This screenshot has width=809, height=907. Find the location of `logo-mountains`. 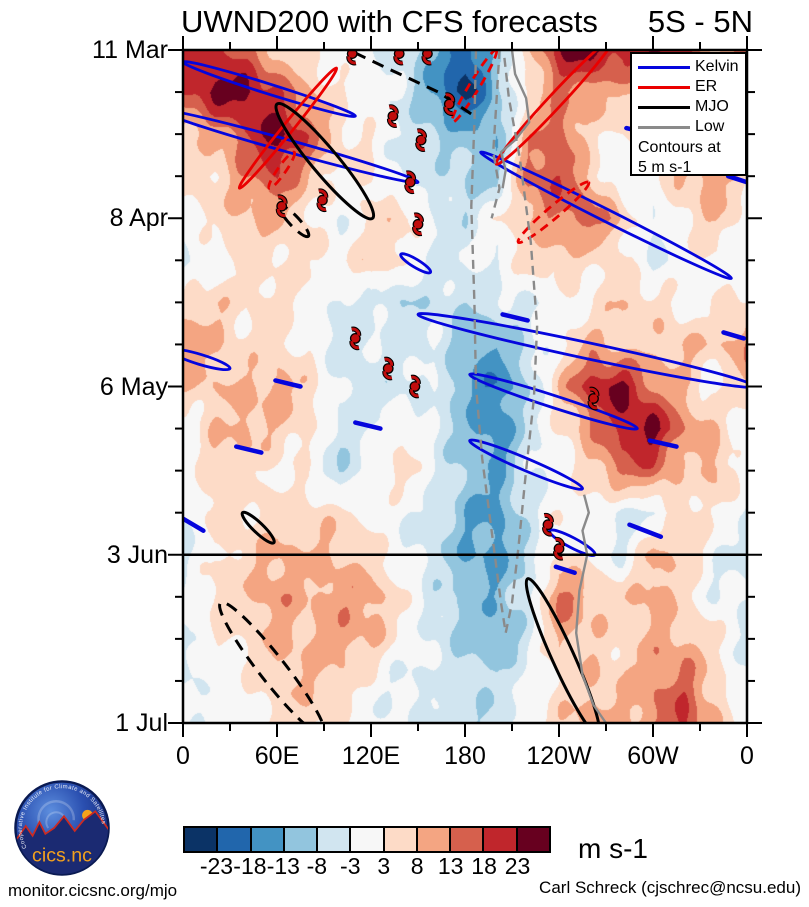

logo-mountains is located at coordinates (62, 843).